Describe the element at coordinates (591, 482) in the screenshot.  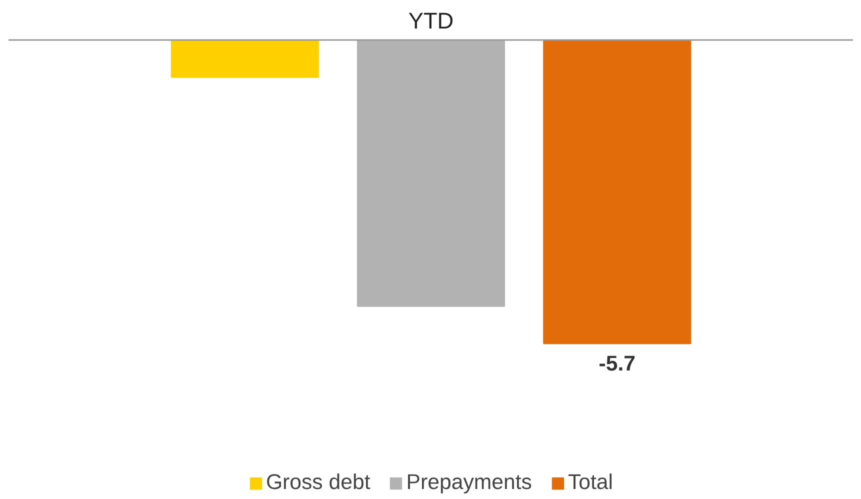
I see `legend-label: Total` at that location.